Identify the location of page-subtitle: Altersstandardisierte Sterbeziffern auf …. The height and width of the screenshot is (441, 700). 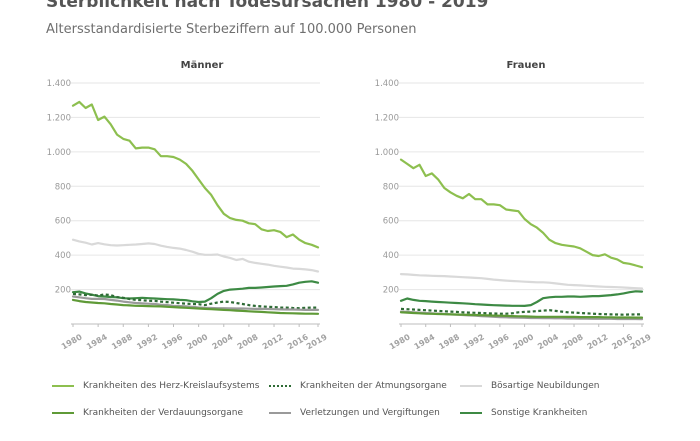
(231, 29).